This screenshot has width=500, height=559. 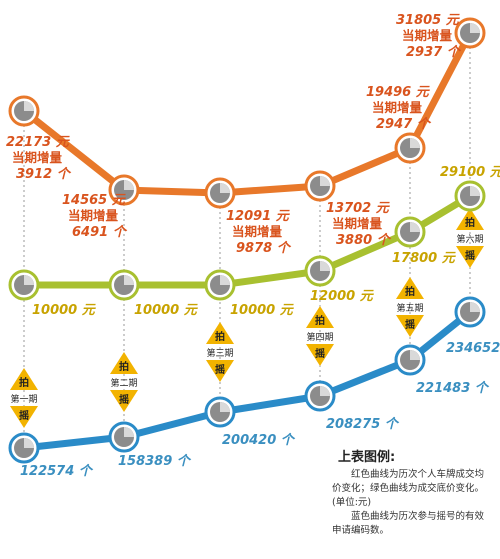 What do you see at coordinates (434, 52) in the screenshot?
I see `red-increment-label: 2937 个` at bounding box center [434, 52].